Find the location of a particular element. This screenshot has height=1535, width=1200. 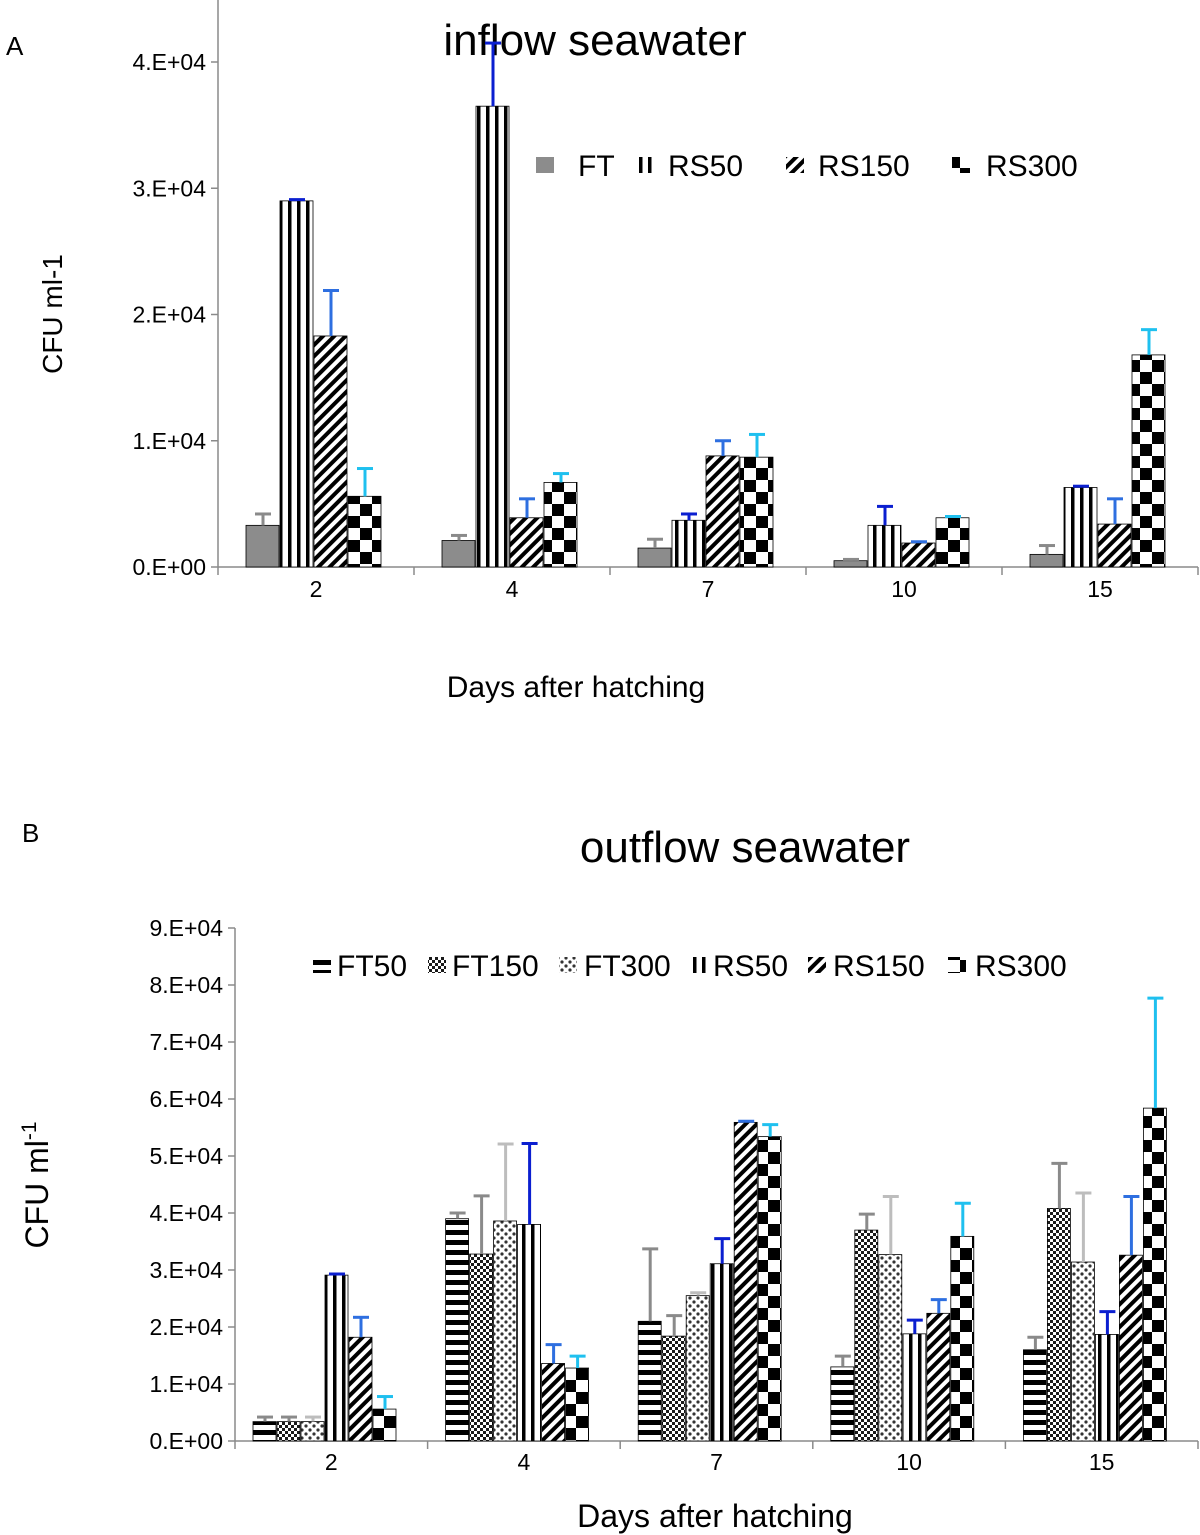

legend-label-ft300: FT300 is located at coordinates (627, 966).